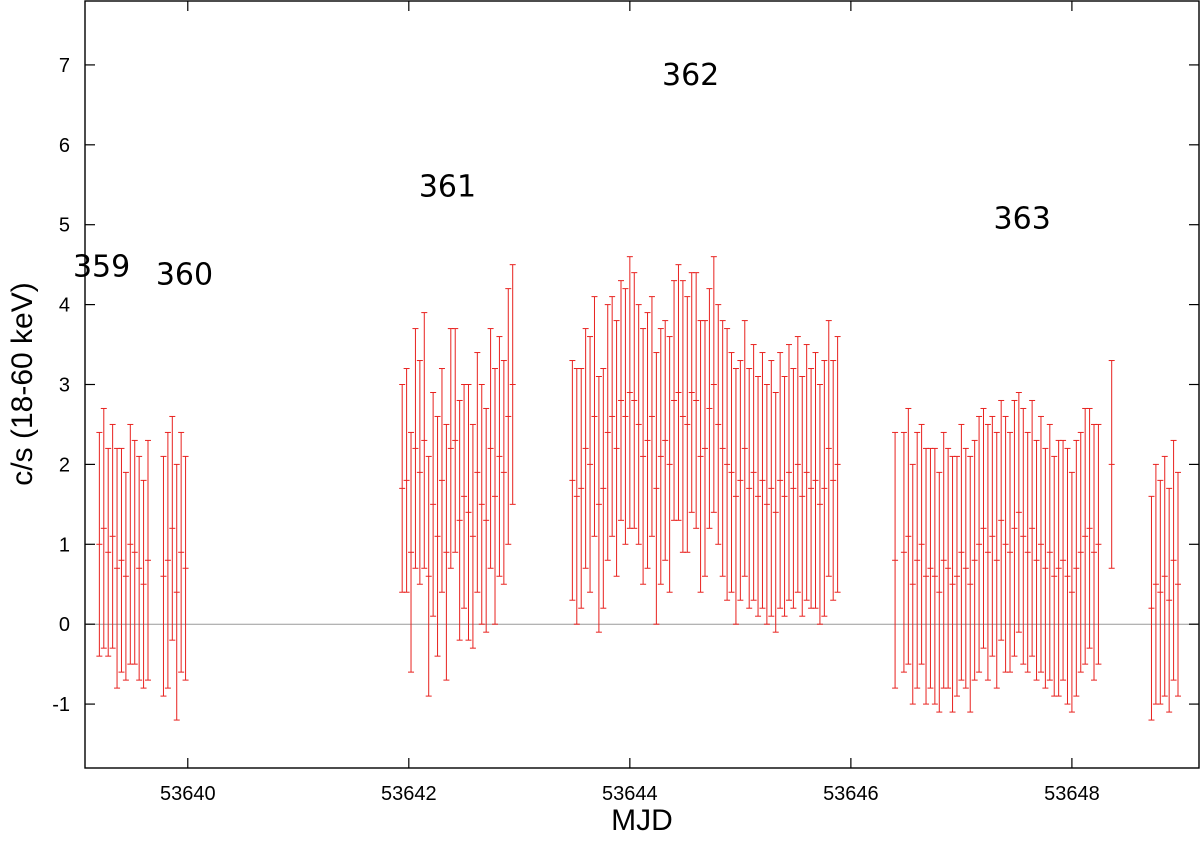 The width and height of the screenshot is (1200, 841). Describe the element at coordinates (64, 545) in the screenshot. I see `y-tick-label: 1` at that location.